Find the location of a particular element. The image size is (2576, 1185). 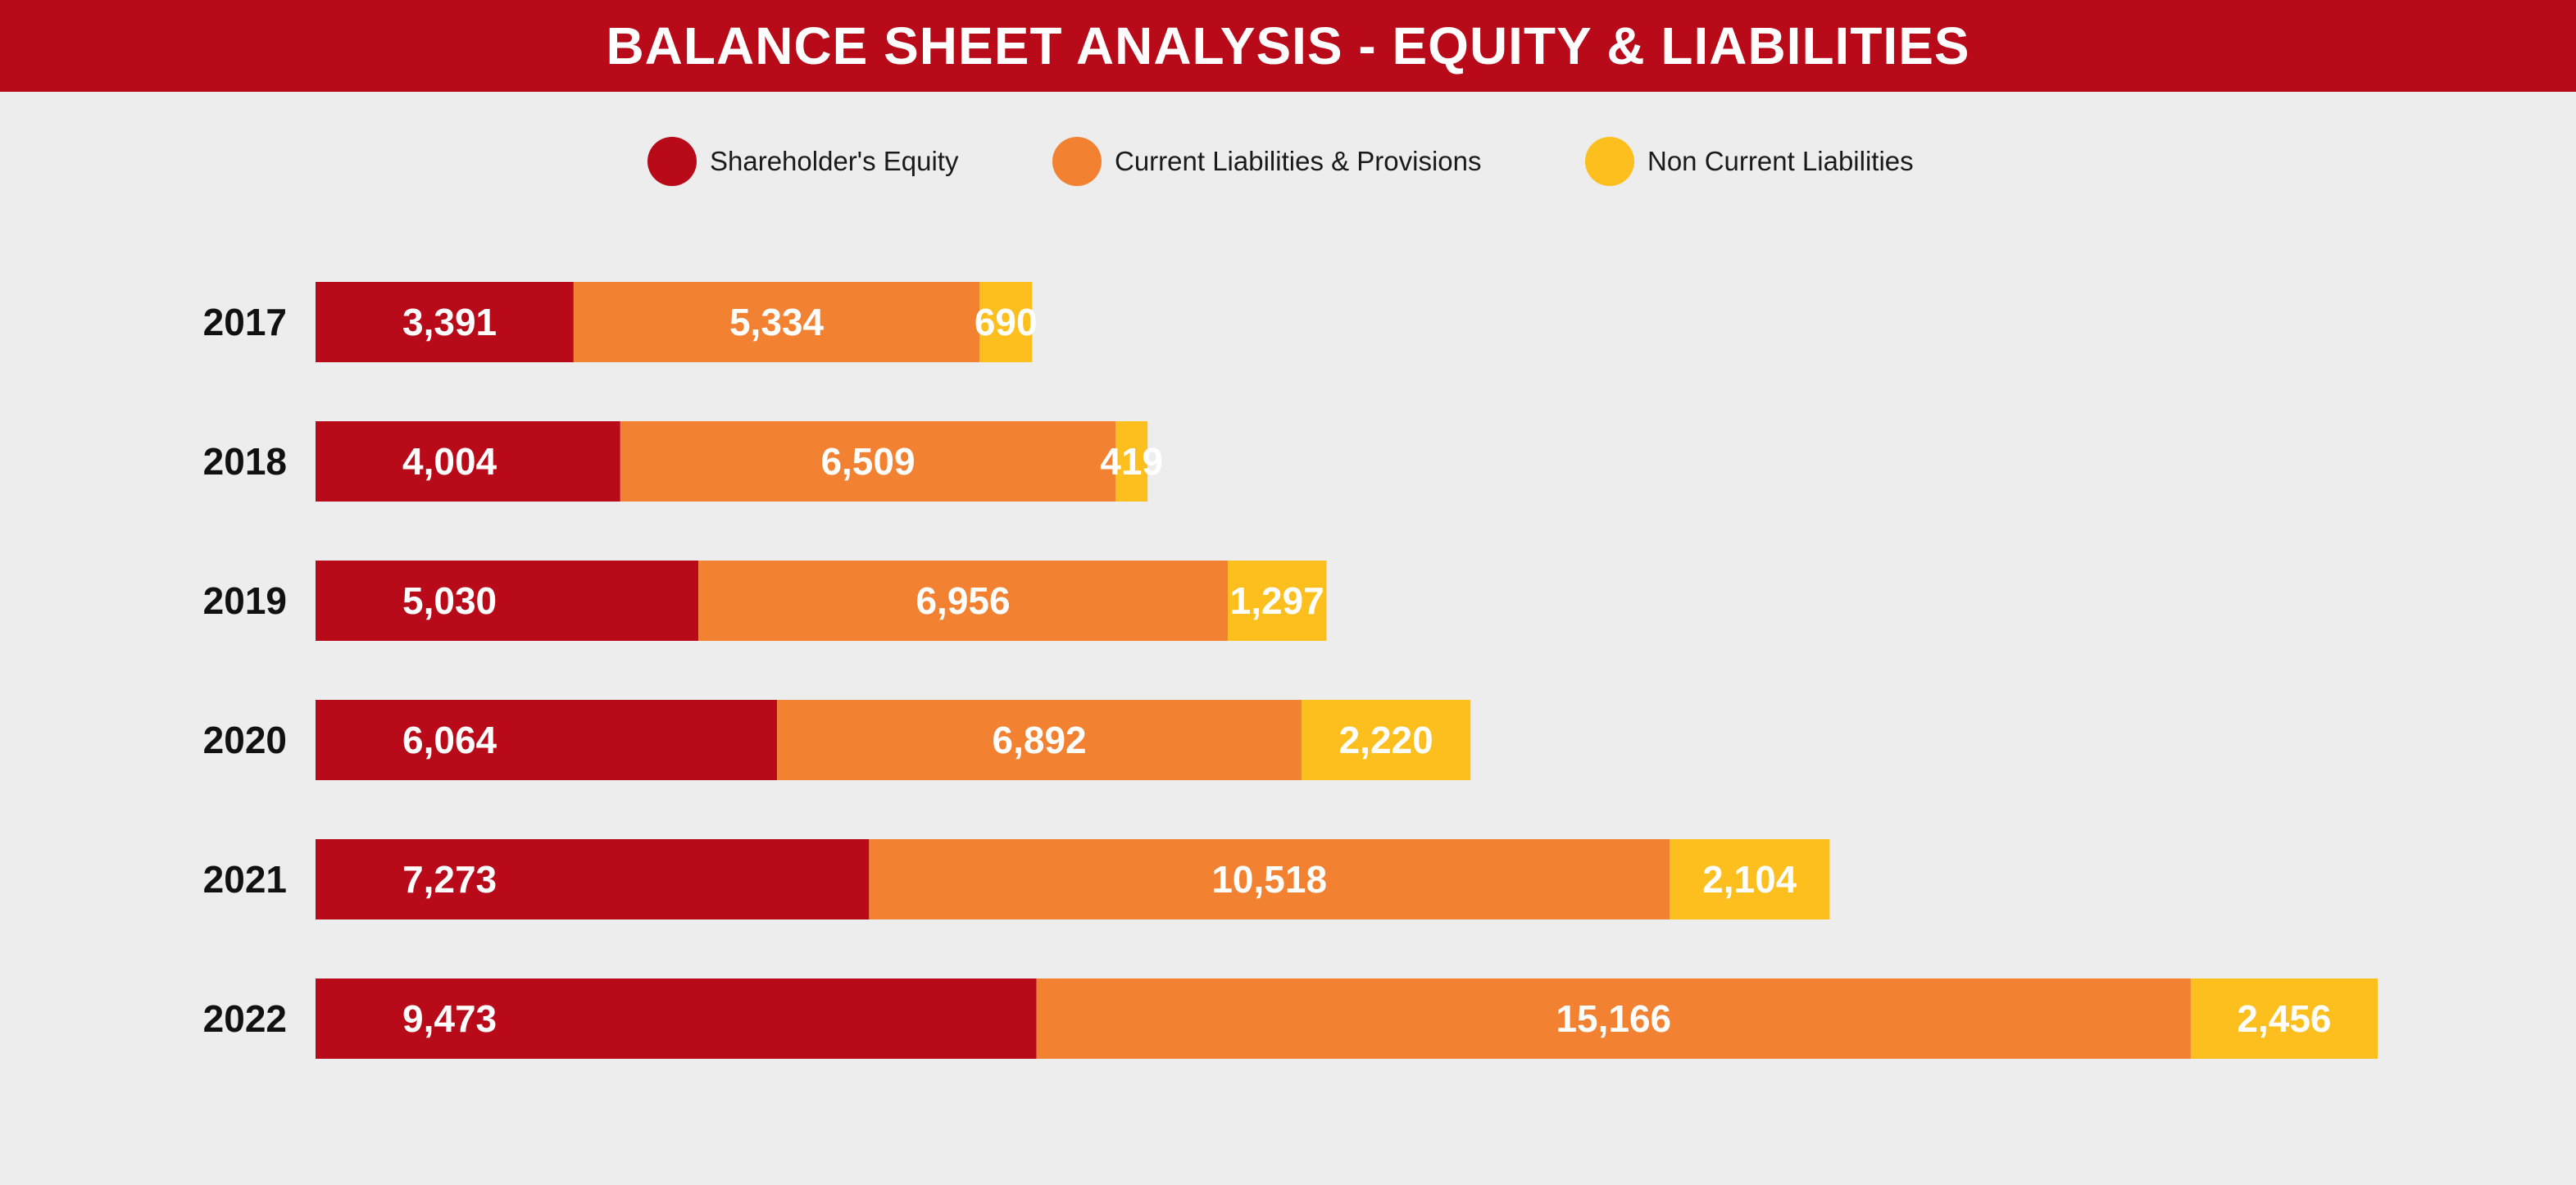

bar-segment-2021-s2 is located at coordinates (1750, 879).